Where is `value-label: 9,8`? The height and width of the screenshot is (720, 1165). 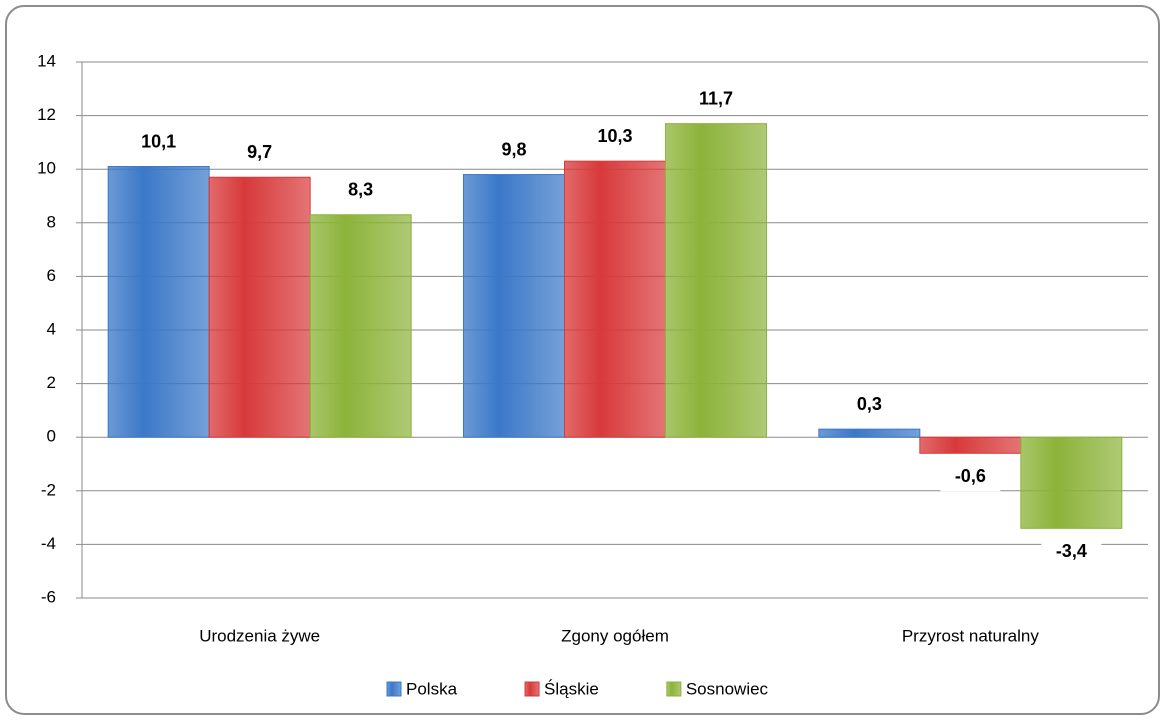
value-label: 9,8 is located at coordinates (513, 149).